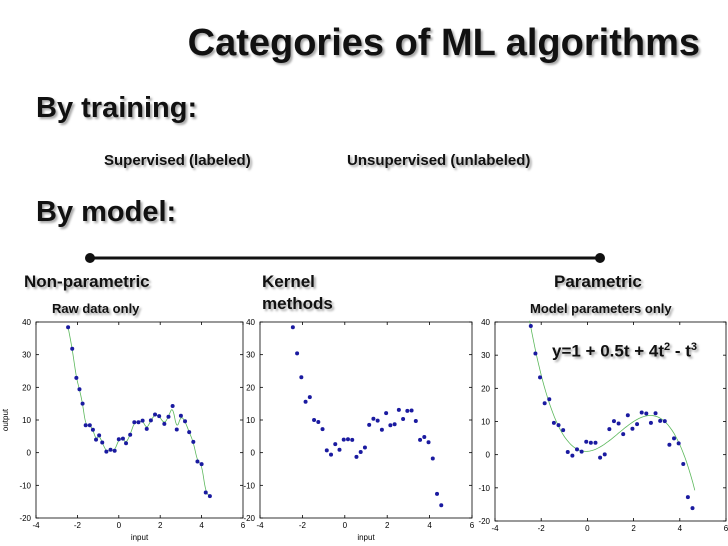 This screenshot has height=546, width=728. I want to click on chart-1-frame, so click(139, 420).